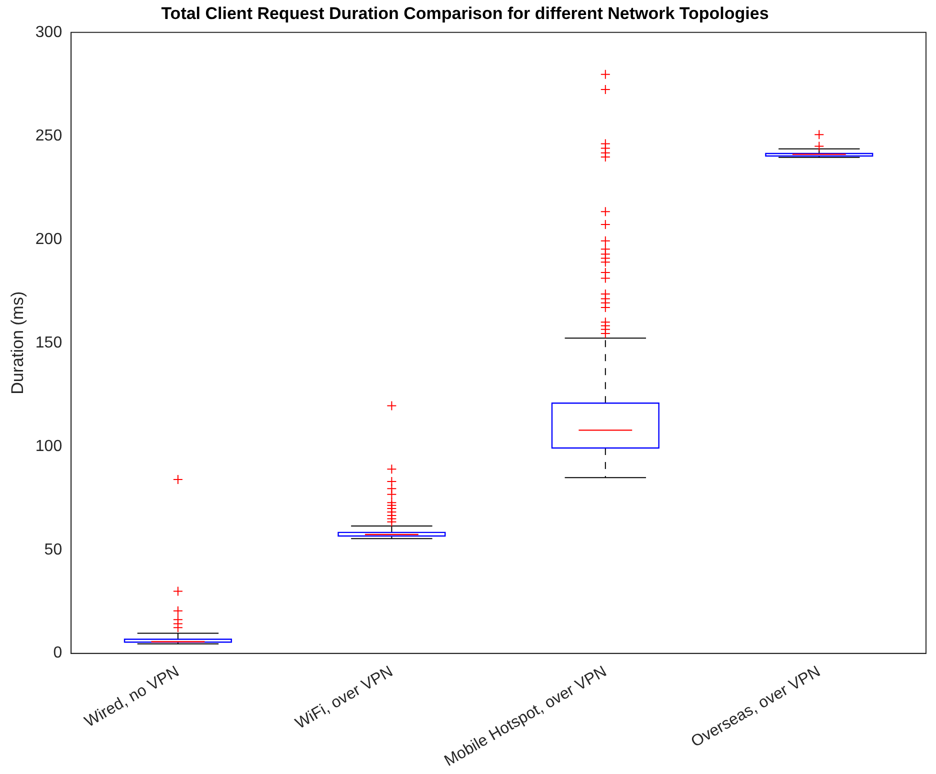 This screenshot has width=936, height=774. What do you see at coordinates (48, 239) in the screenshot?
I see `y-tick-label: 200` at bounding box center [48, 239].